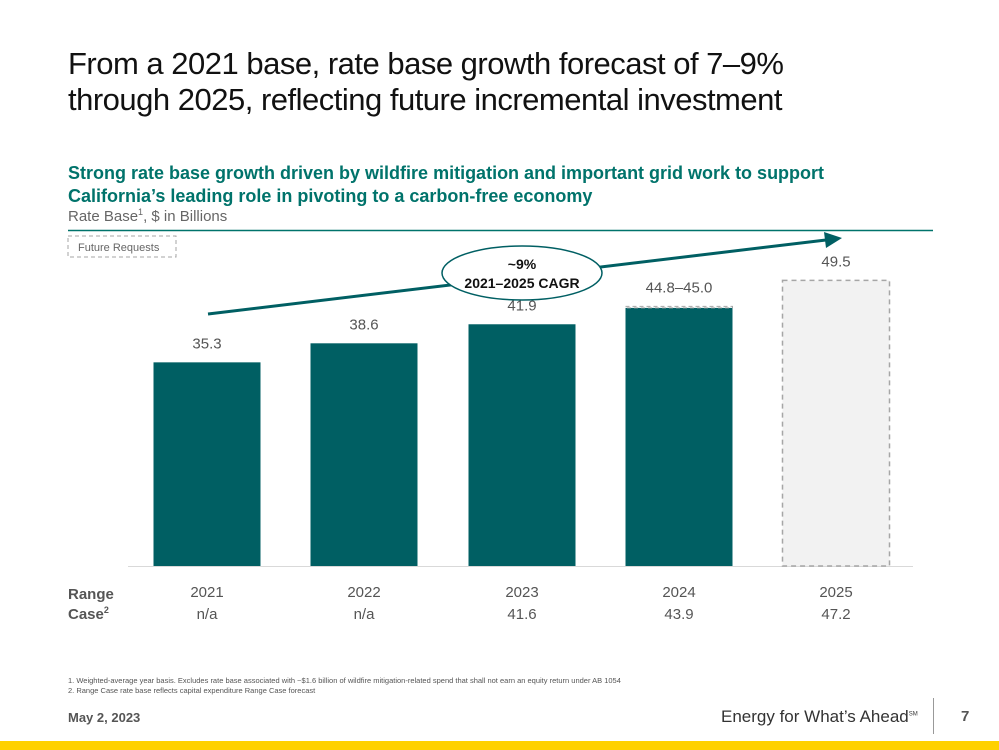 The width and height of the screenshot is (999, 750). What do you see at coordinates (207, 464) in the screenshot?
I see `bar-2021` at bounding box center [207, 464].